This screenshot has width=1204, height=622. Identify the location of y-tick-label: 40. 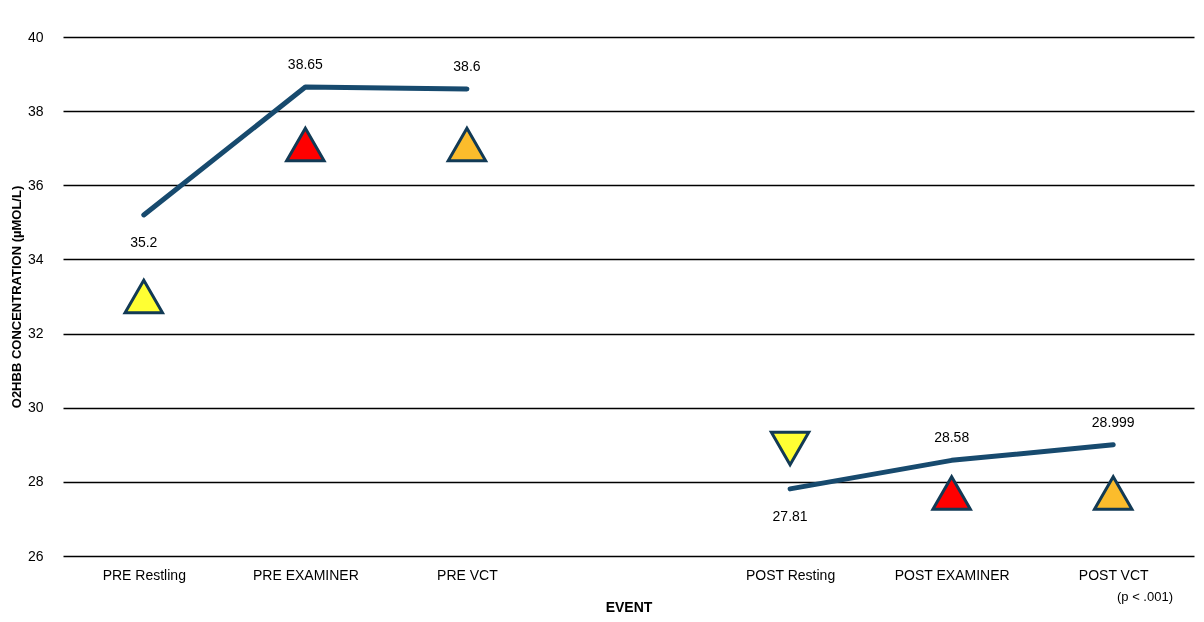
(35, 36).